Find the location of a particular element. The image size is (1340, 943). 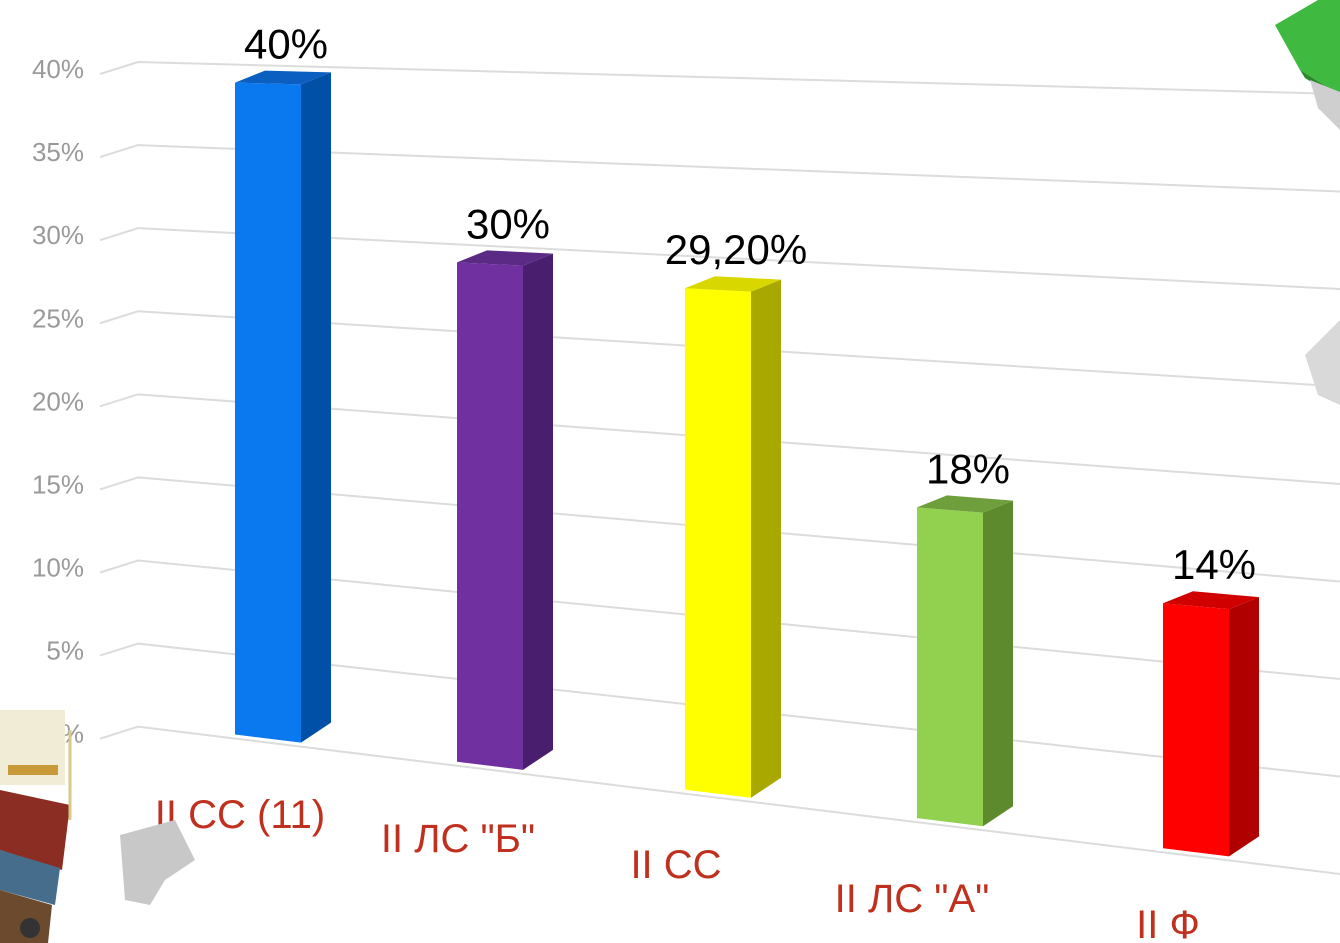

y-tick-label: 35% is located at coordinates (58, 152).